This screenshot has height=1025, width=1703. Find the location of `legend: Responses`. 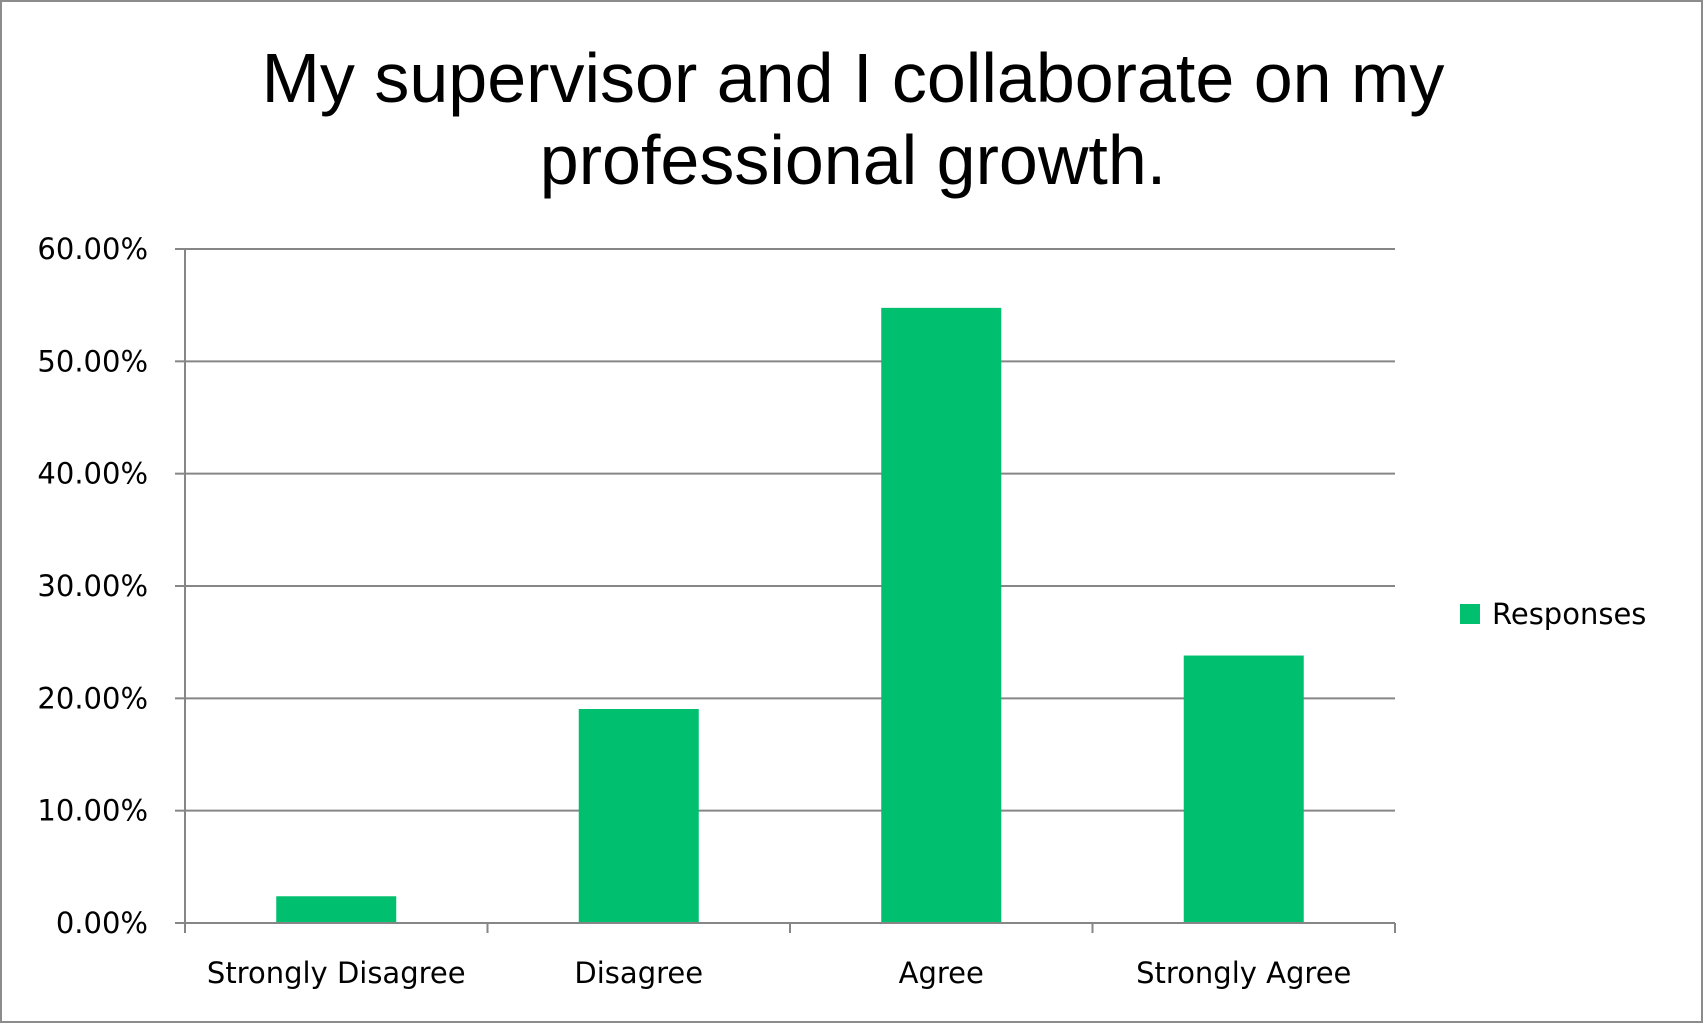

legend: Responses is located at coordinates (1553, 614).